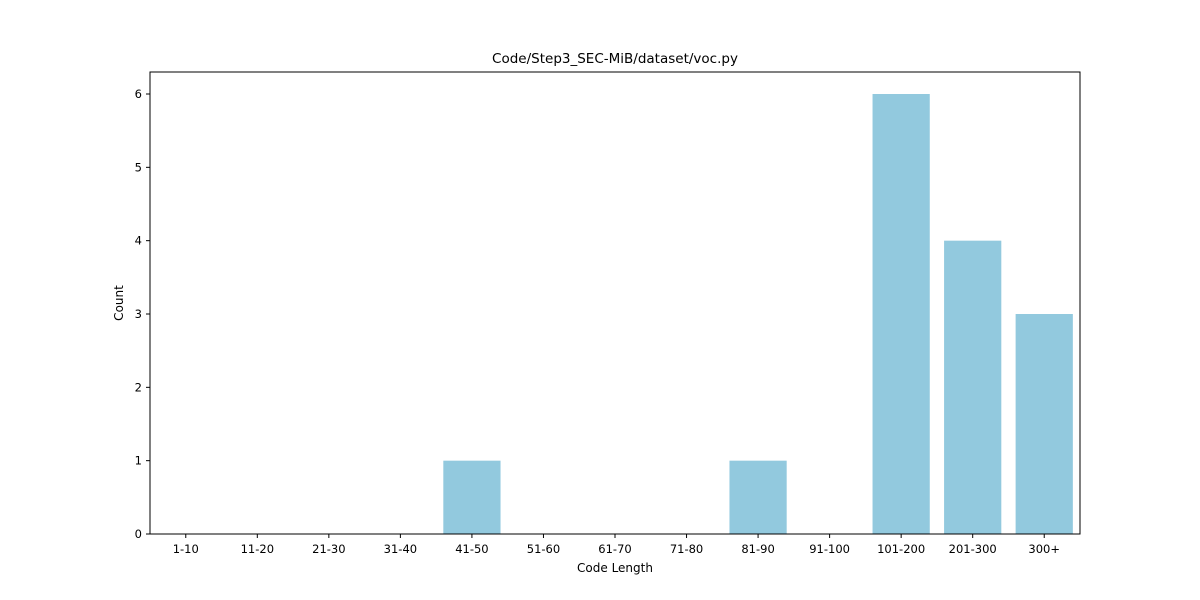 The image size is (1200, 600). What do you see at coordinates (973, 549) in the screenshot?
I see `x-tick-label: 201-300` at bounding box center [973, 549].